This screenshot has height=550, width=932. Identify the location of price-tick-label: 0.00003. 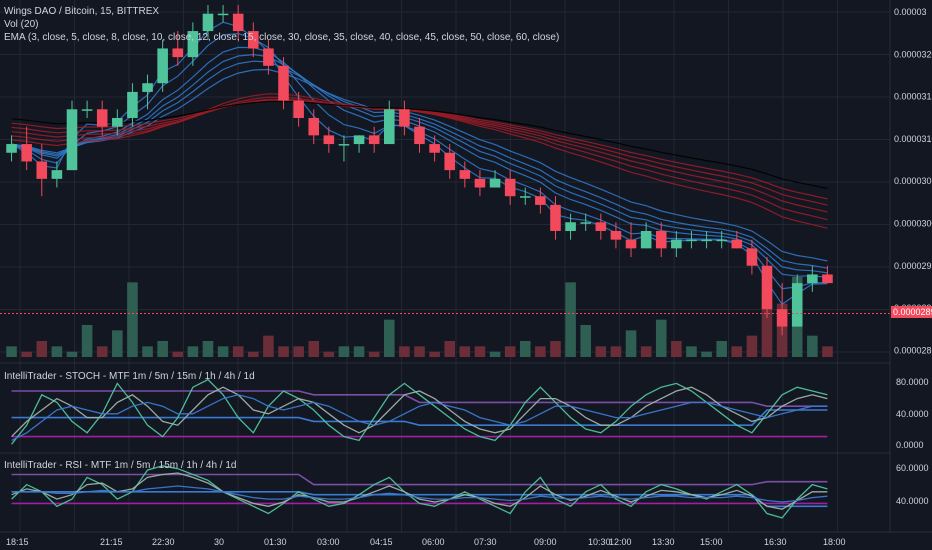
(910, 12).